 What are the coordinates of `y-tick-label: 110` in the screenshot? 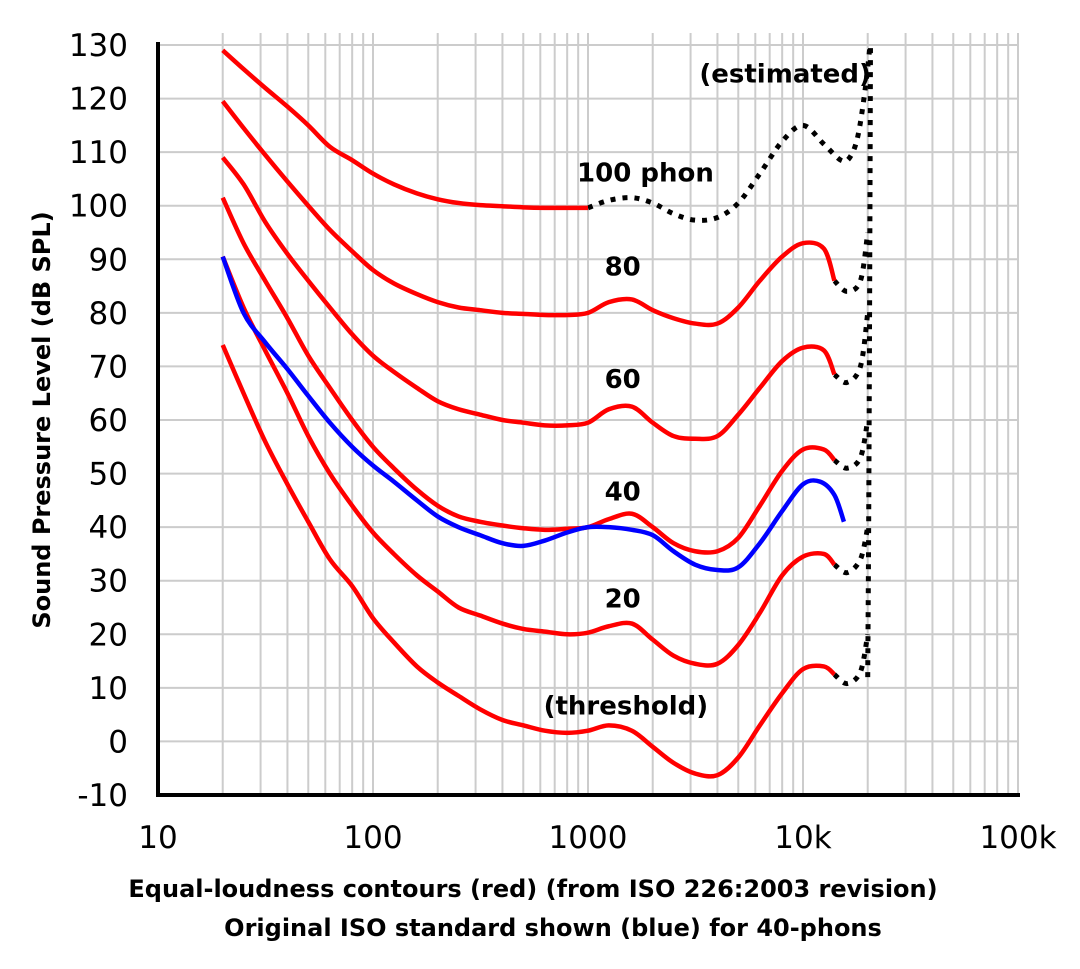 It's located at (98, 153).